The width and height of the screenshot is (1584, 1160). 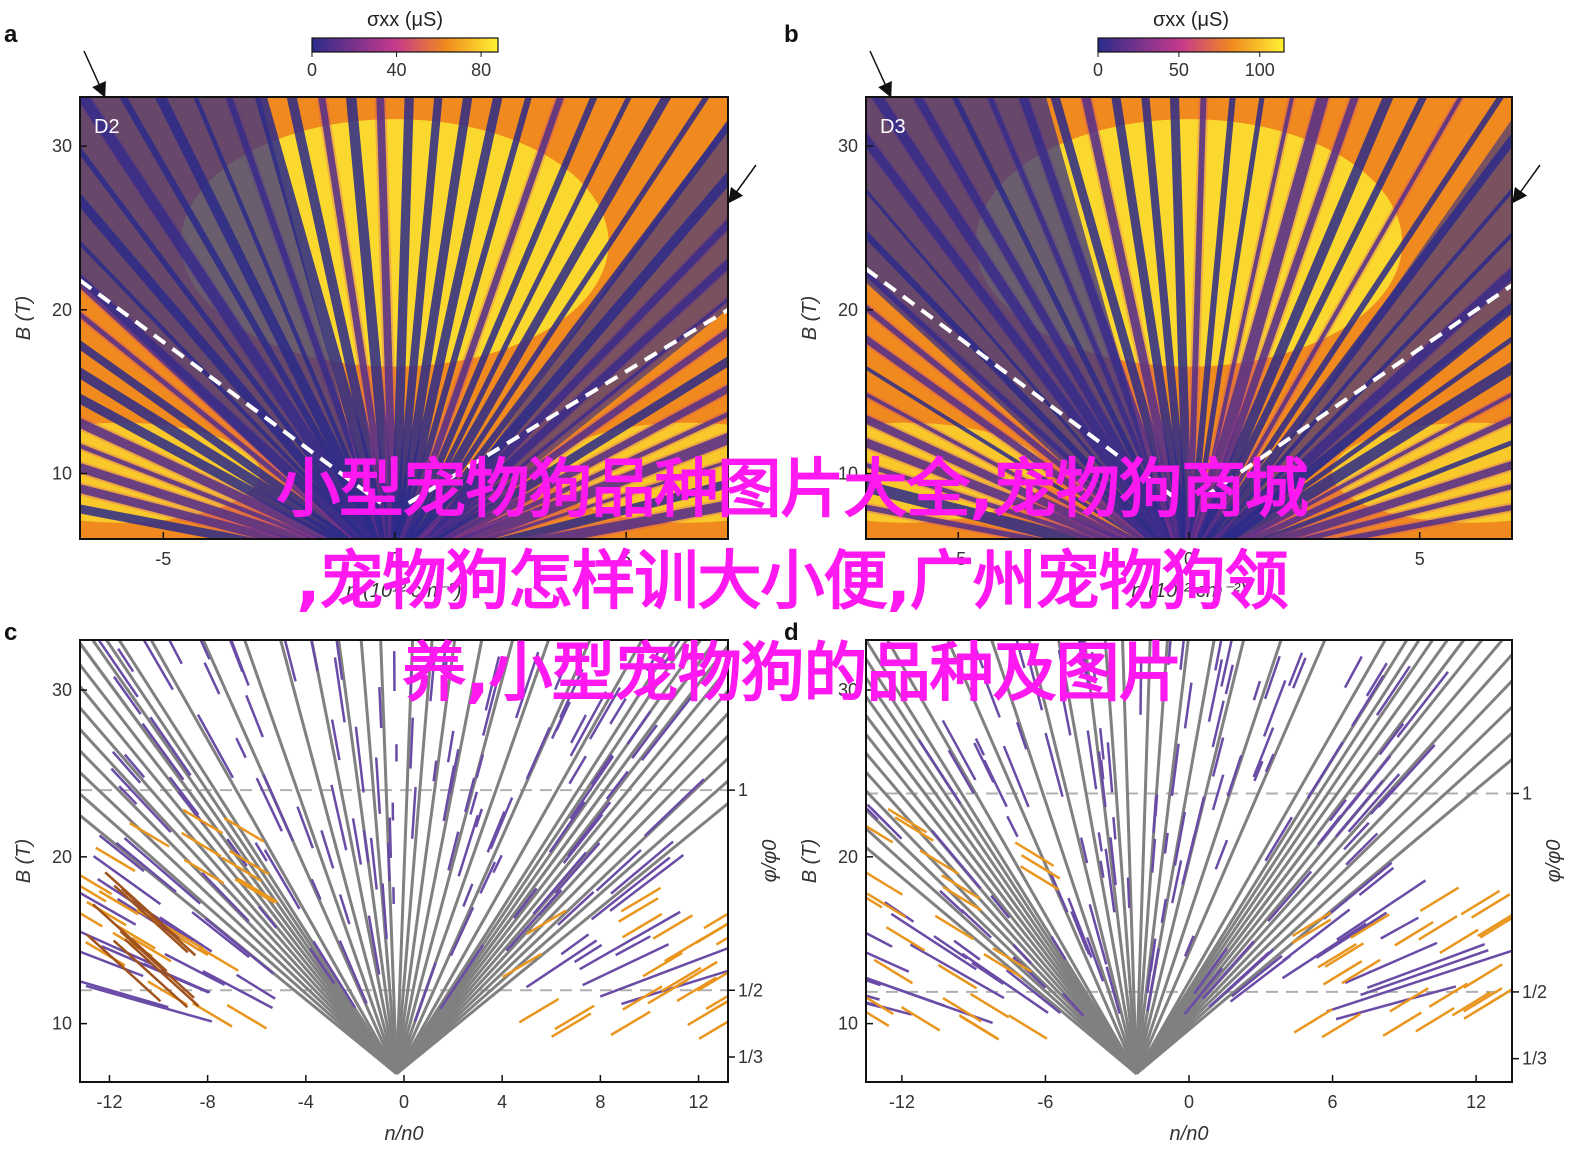 What do you see at coordinates (10, 632) in the screenshot?
I see `panel-letter-c: c` at bounding box center [10, 632].